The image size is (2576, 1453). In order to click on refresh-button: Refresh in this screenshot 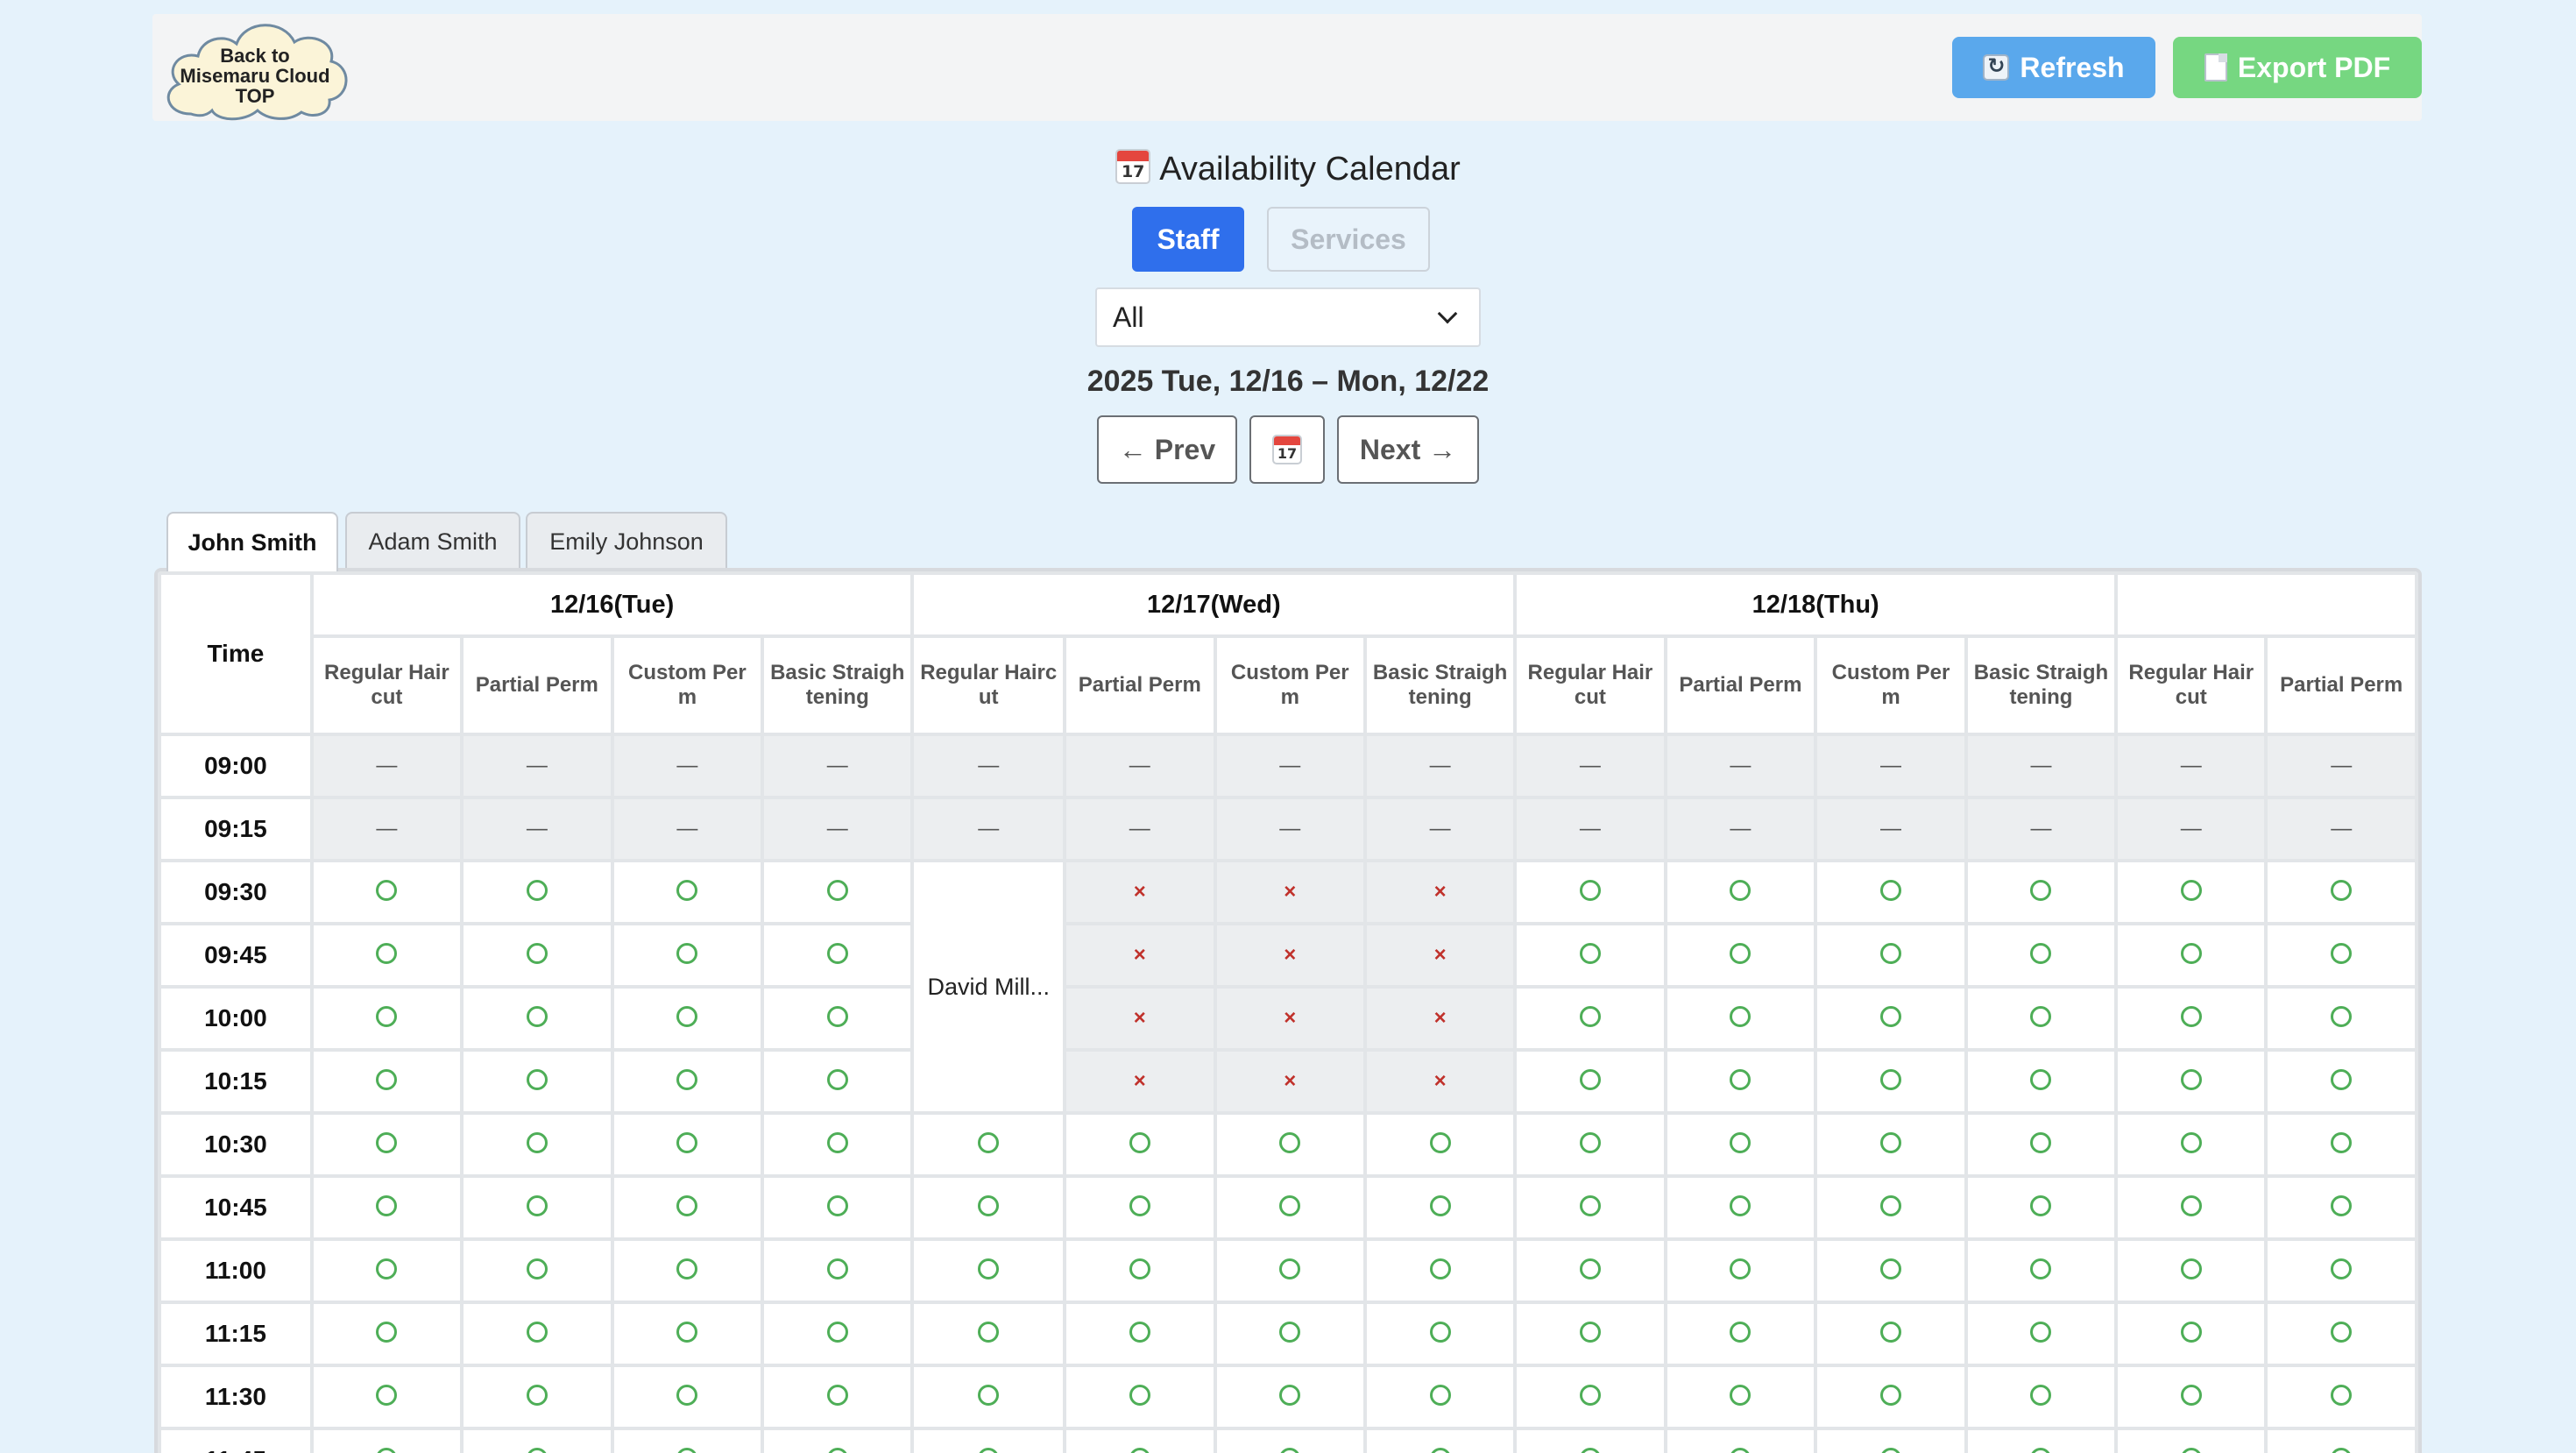, I will do `click(2053, 67)`.